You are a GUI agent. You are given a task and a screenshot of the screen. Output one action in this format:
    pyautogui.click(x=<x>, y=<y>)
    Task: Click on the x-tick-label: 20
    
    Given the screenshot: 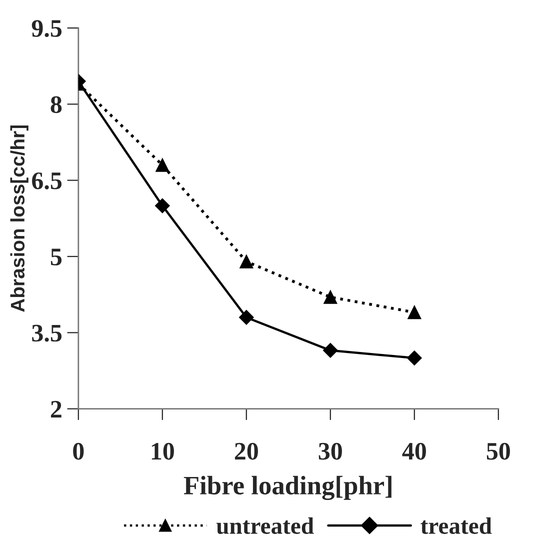 What is the action you would take?
    pyautogui.click(x=246, y=451)
    